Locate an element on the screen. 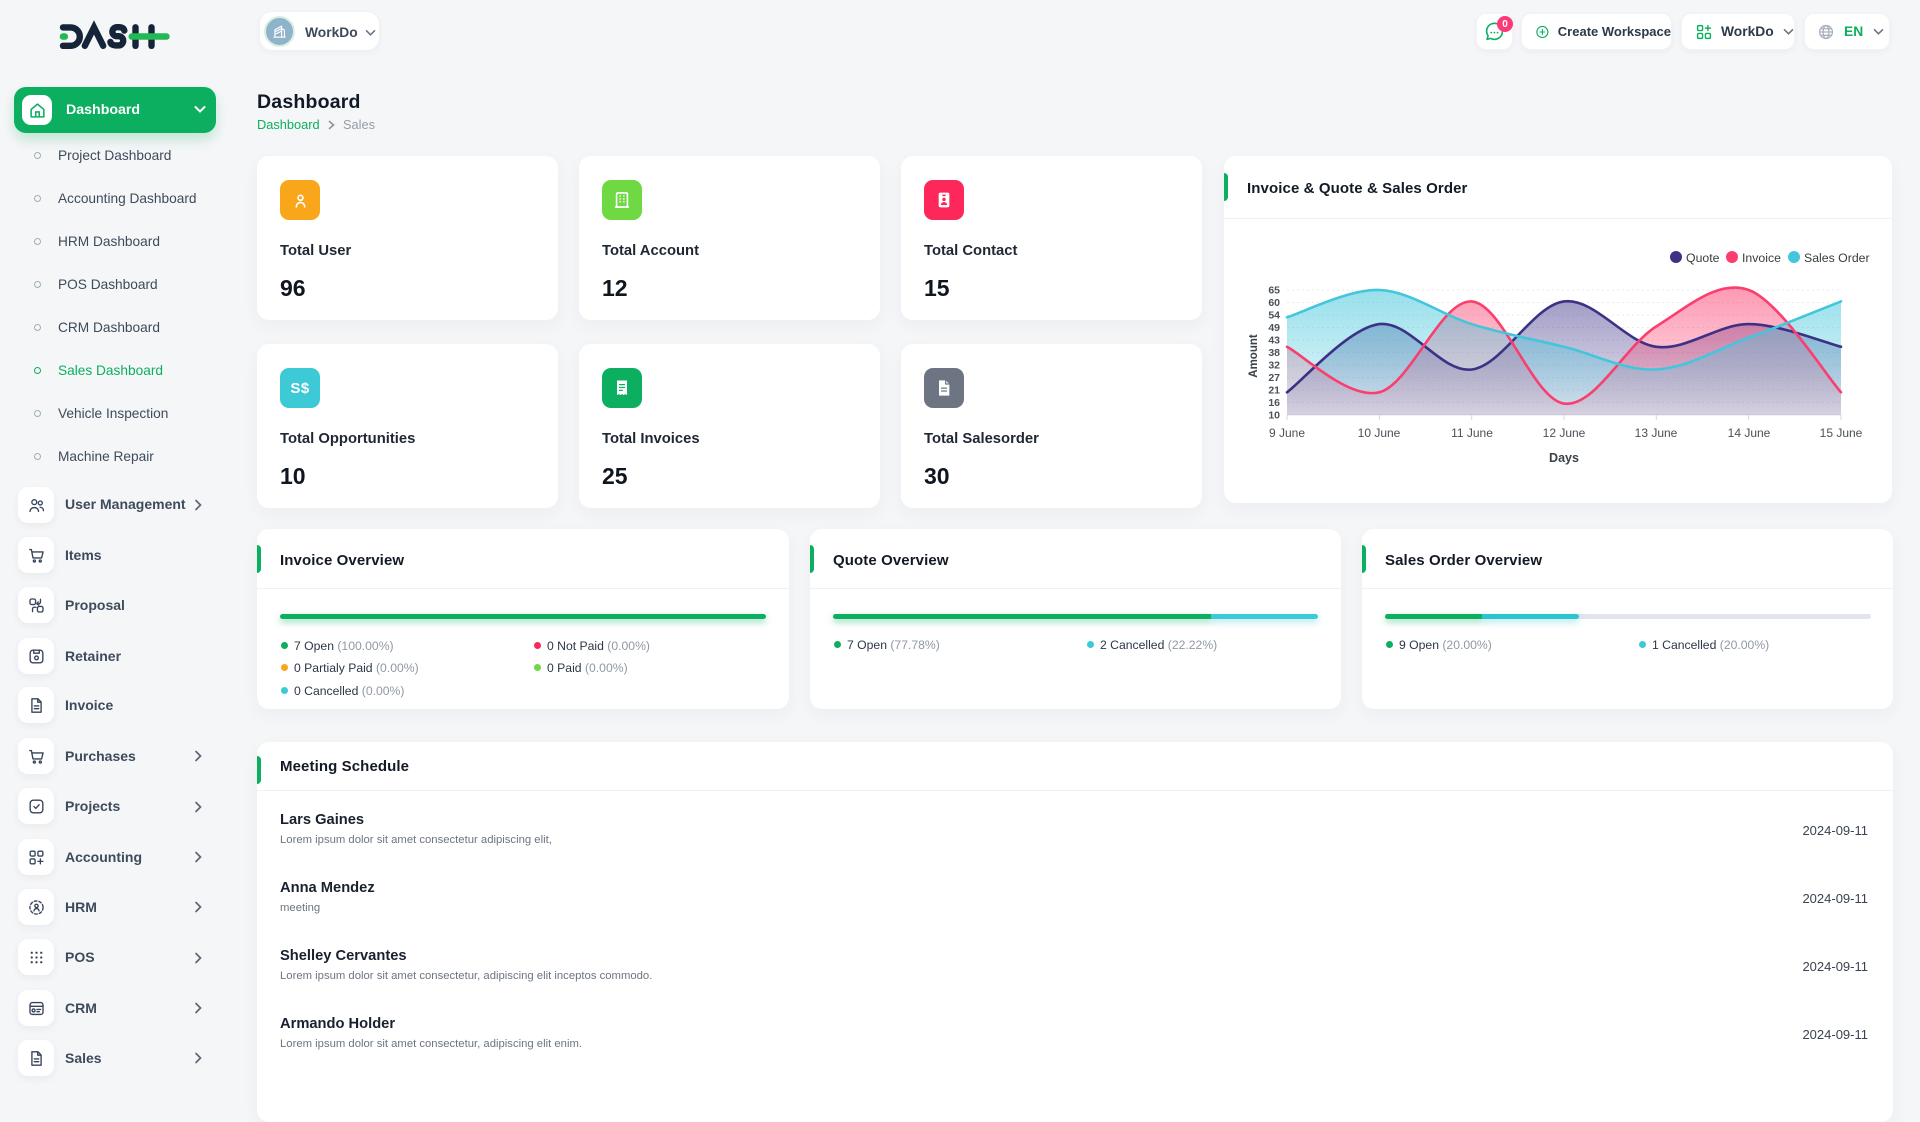  svg-text: 65 is located at coordinates (1274, 291).